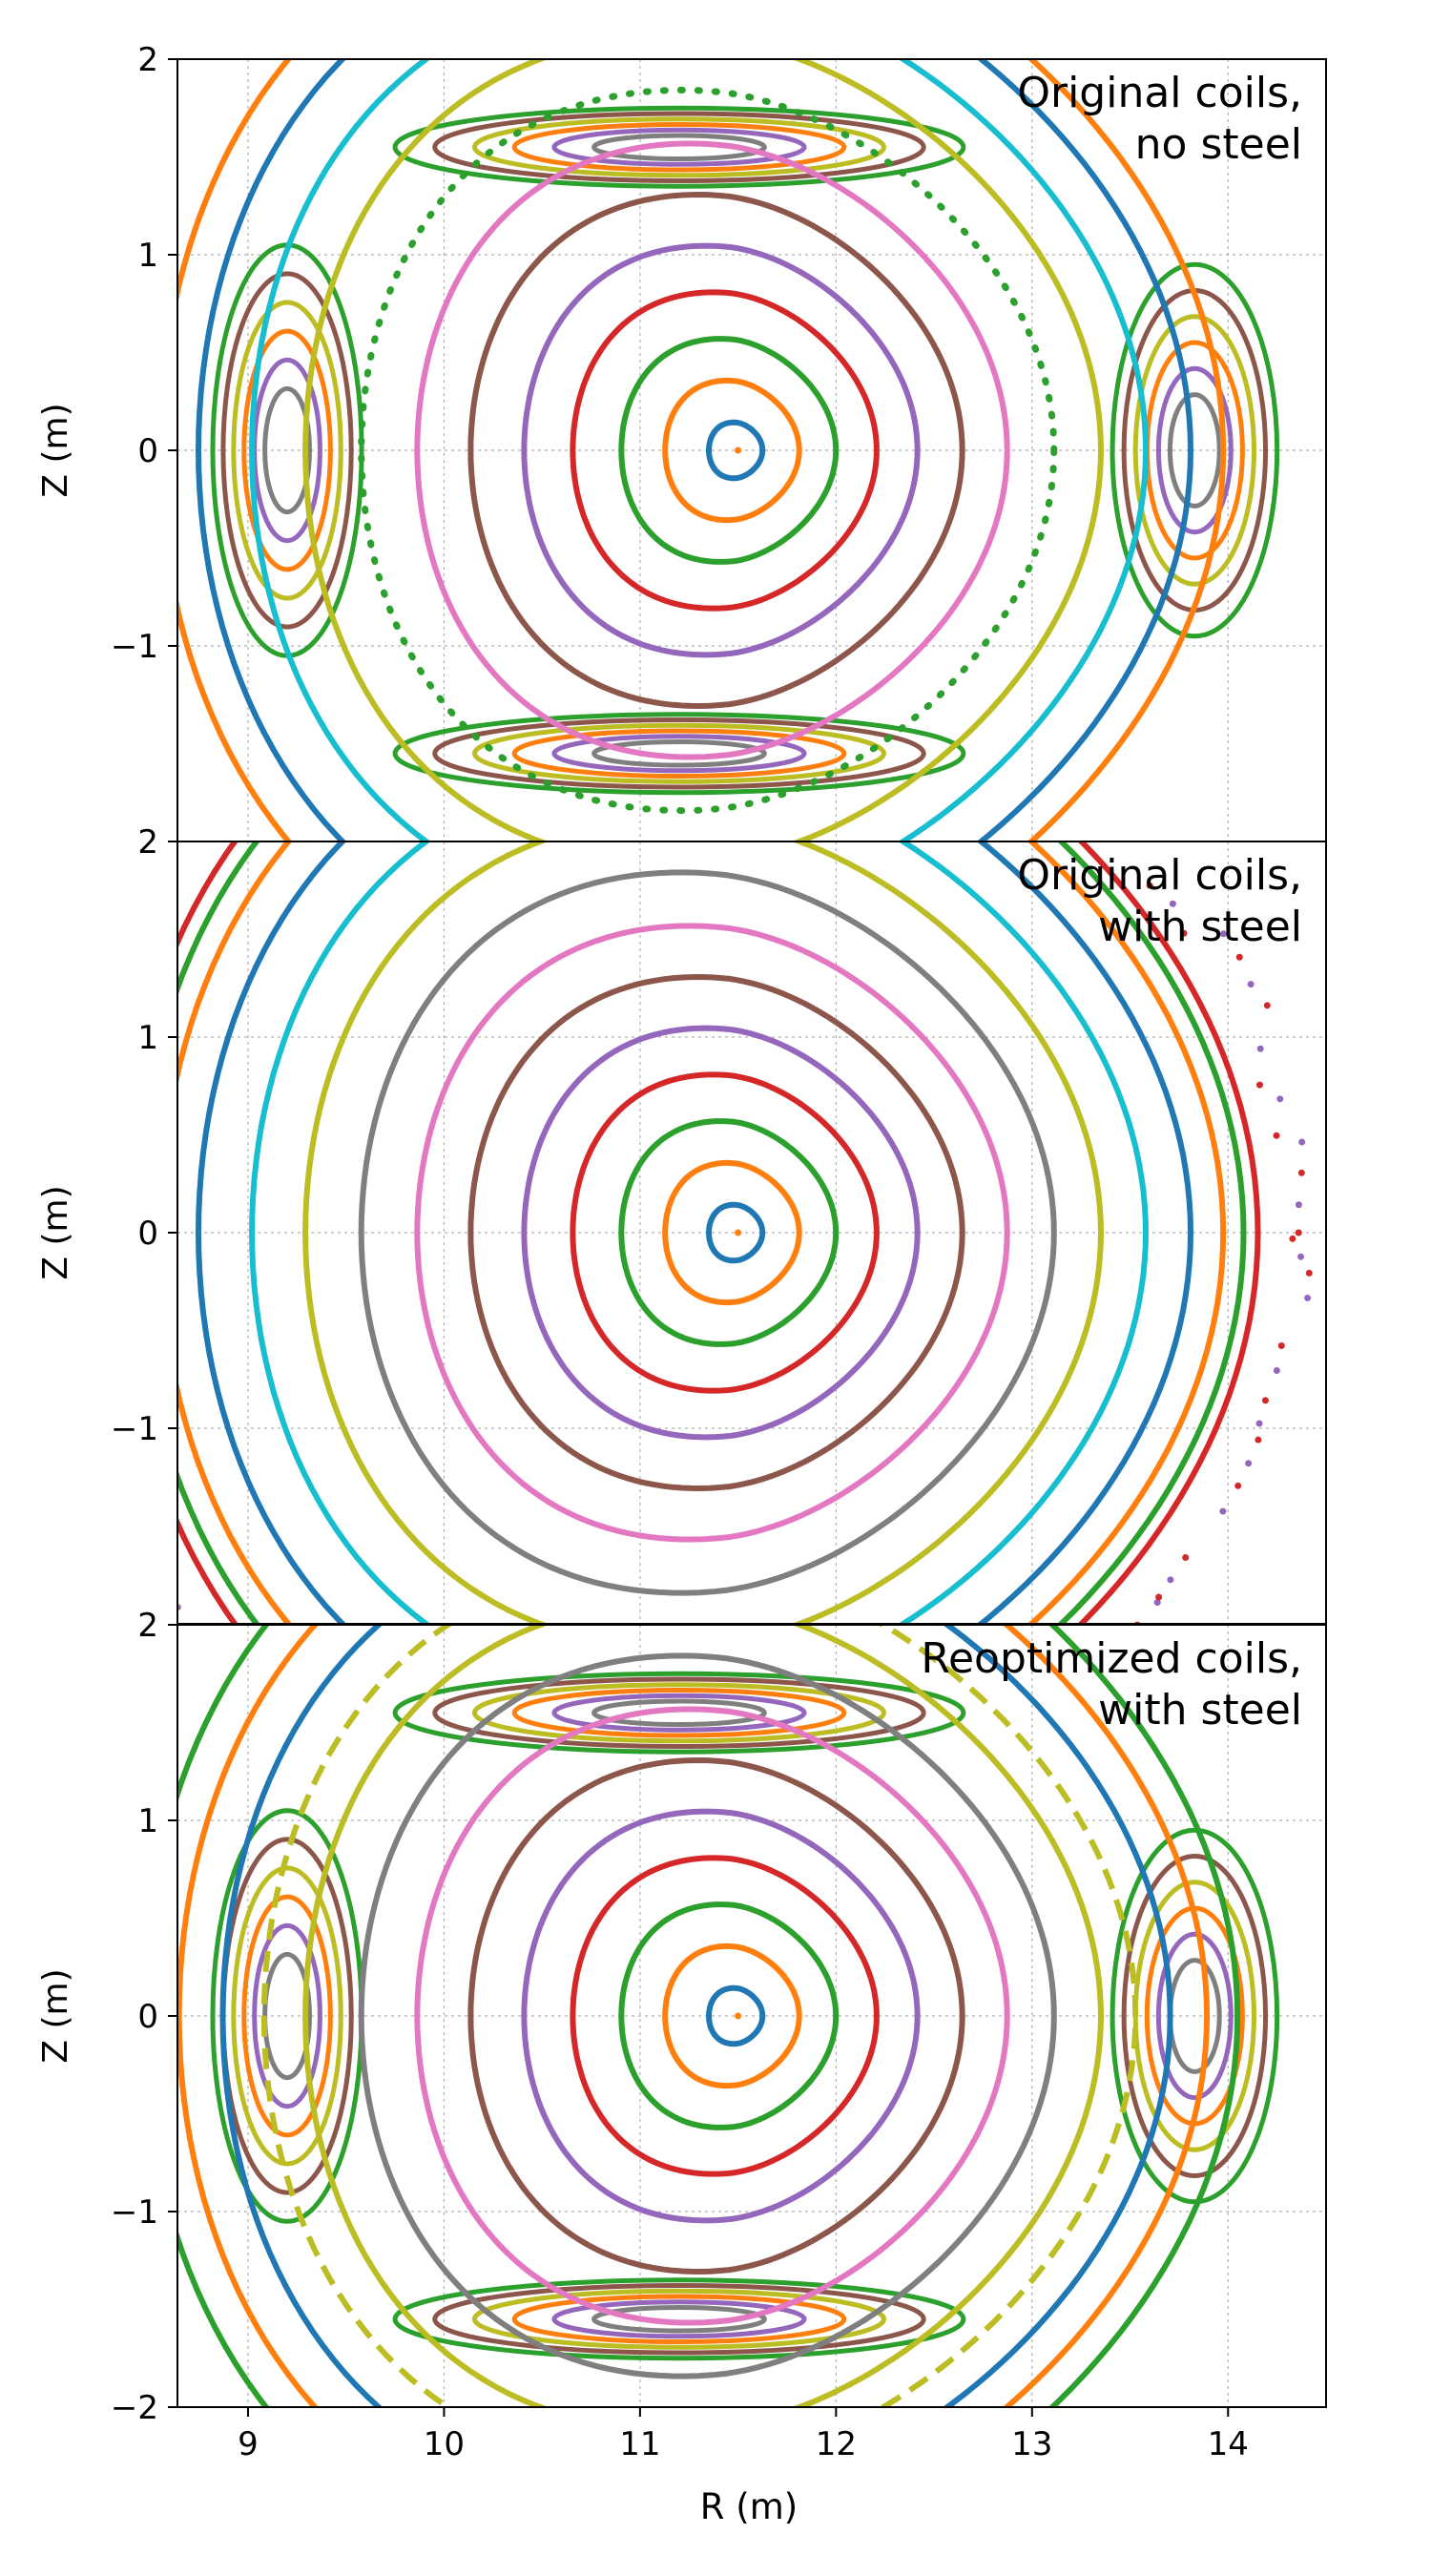 The height and width of the screenshot is (2576, 1431). I want to click on magnetic-axis, so click(738, 2016).